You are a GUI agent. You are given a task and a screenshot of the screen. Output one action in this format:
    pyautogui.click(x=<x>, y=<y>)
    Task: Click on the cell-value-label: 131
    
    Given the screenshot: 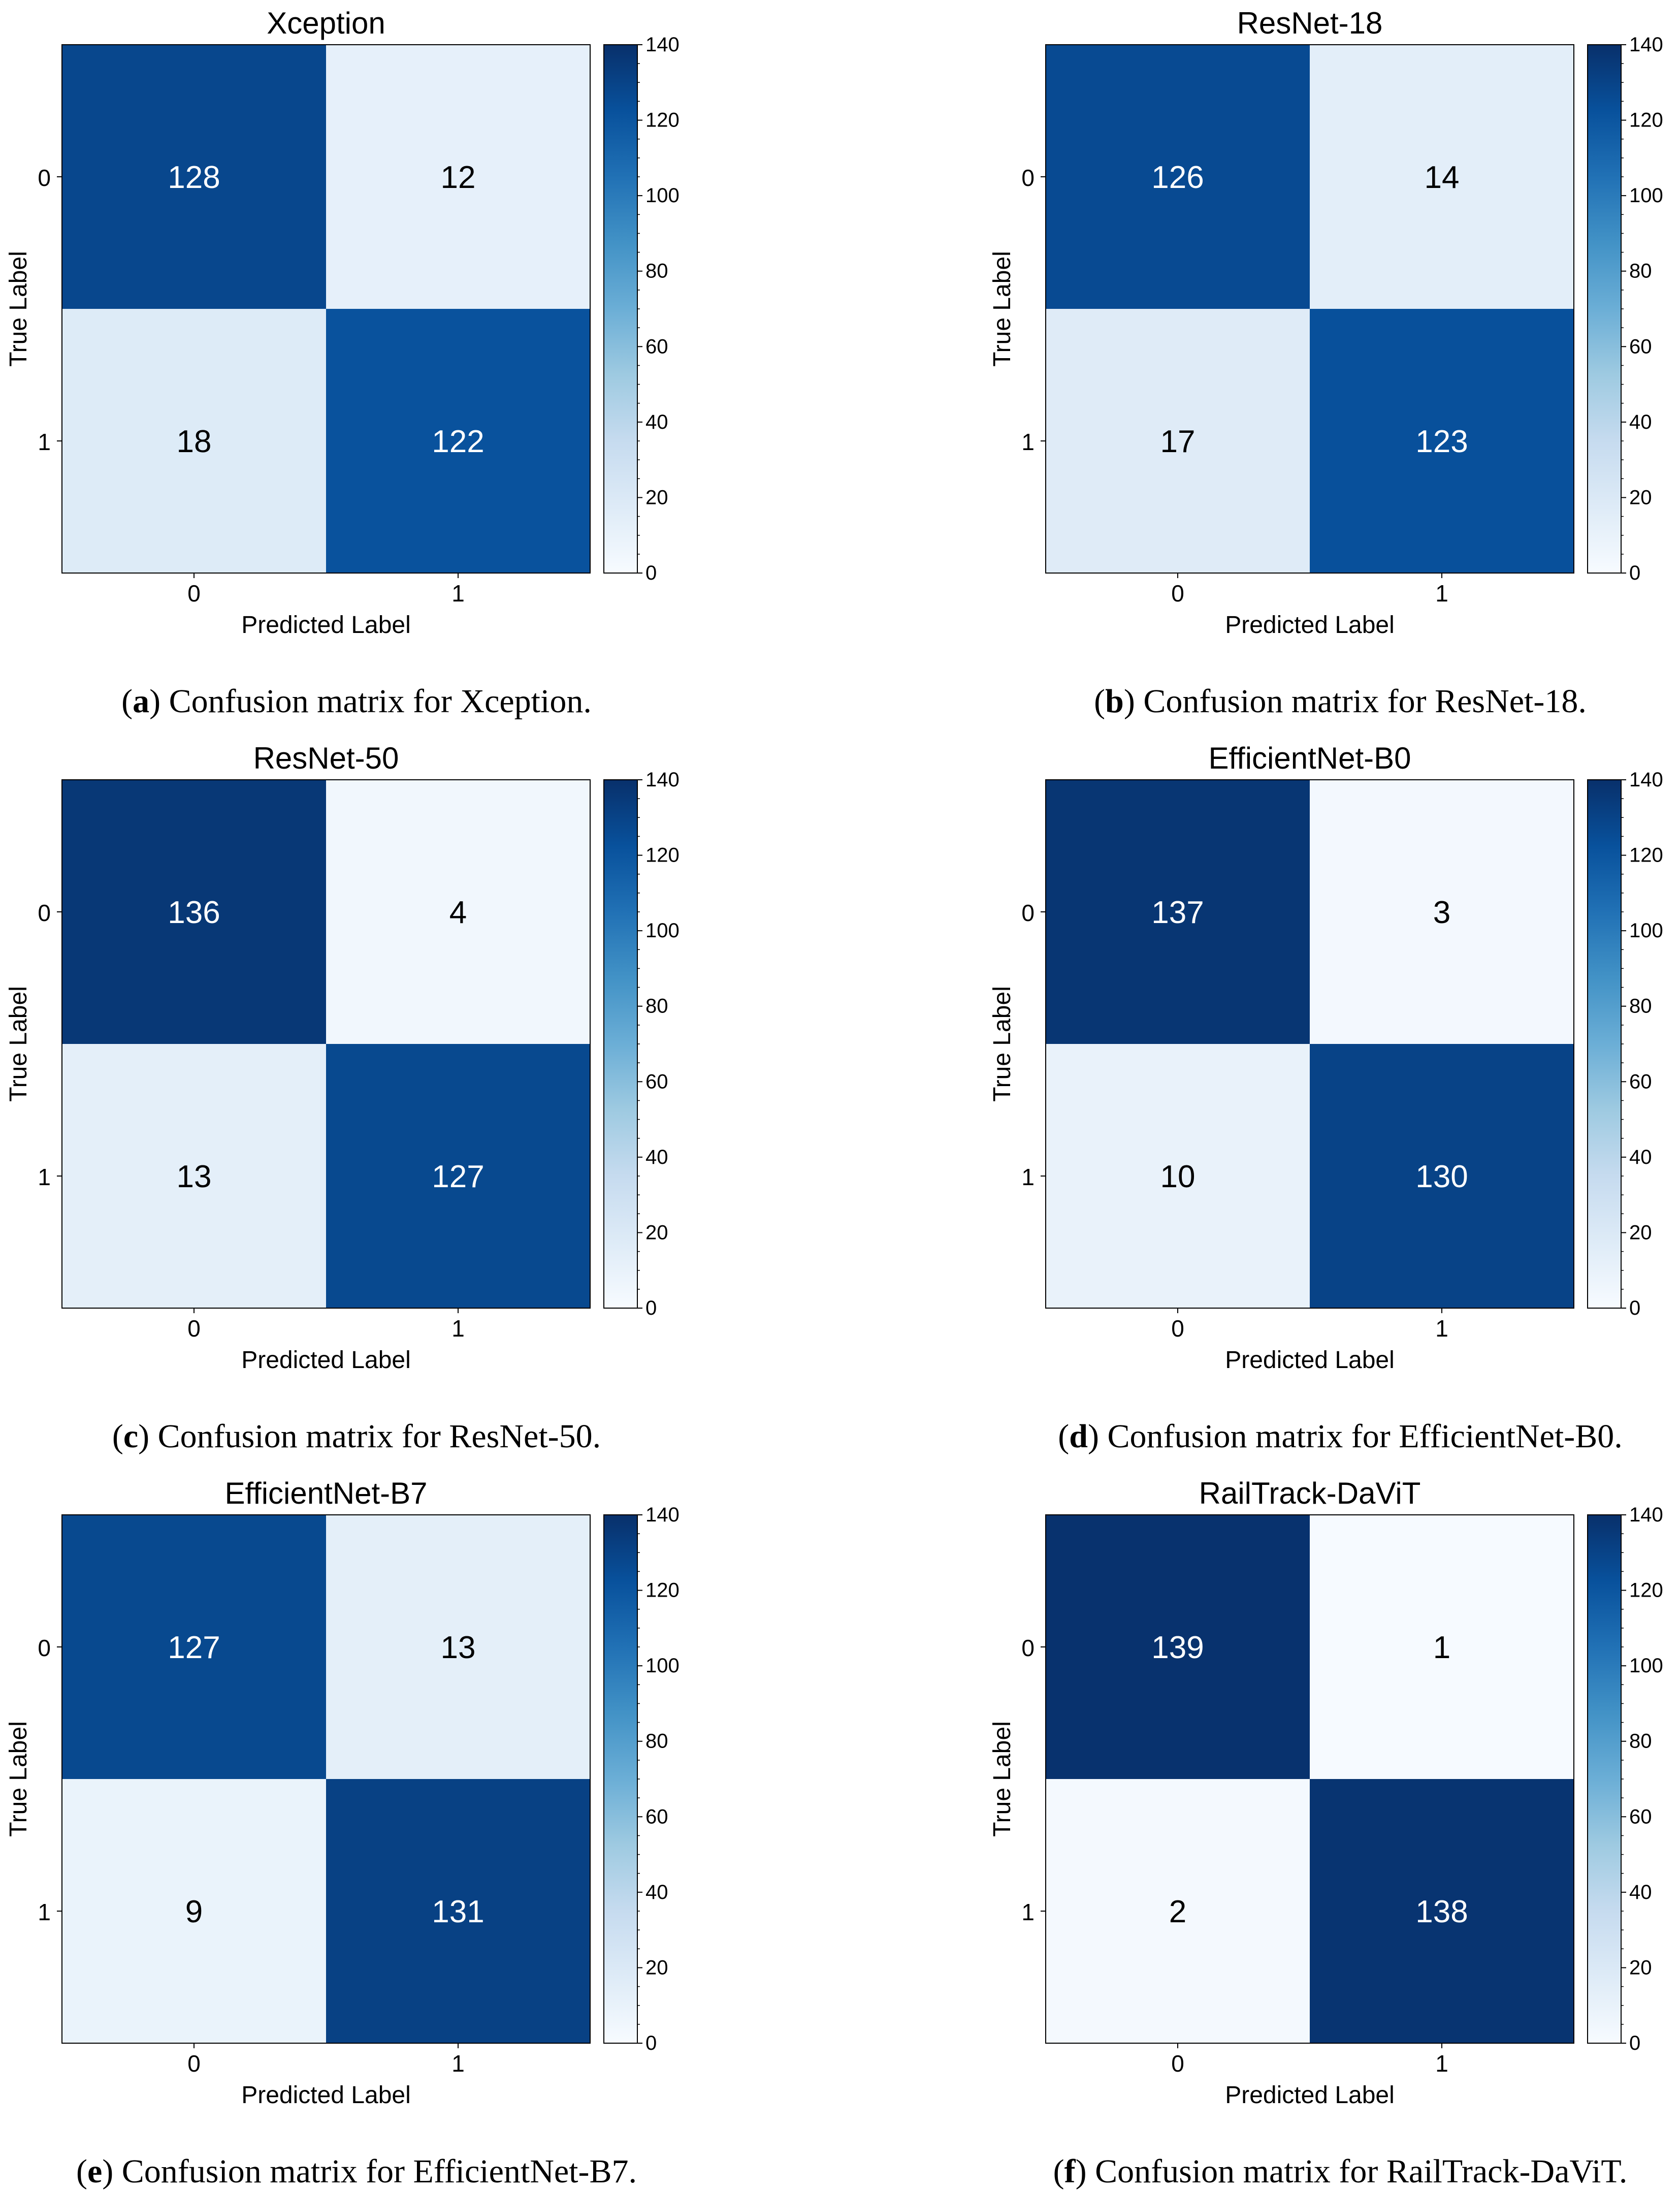 What is the action you would take?
    pyautogui.click(x=458, y=1911)
    